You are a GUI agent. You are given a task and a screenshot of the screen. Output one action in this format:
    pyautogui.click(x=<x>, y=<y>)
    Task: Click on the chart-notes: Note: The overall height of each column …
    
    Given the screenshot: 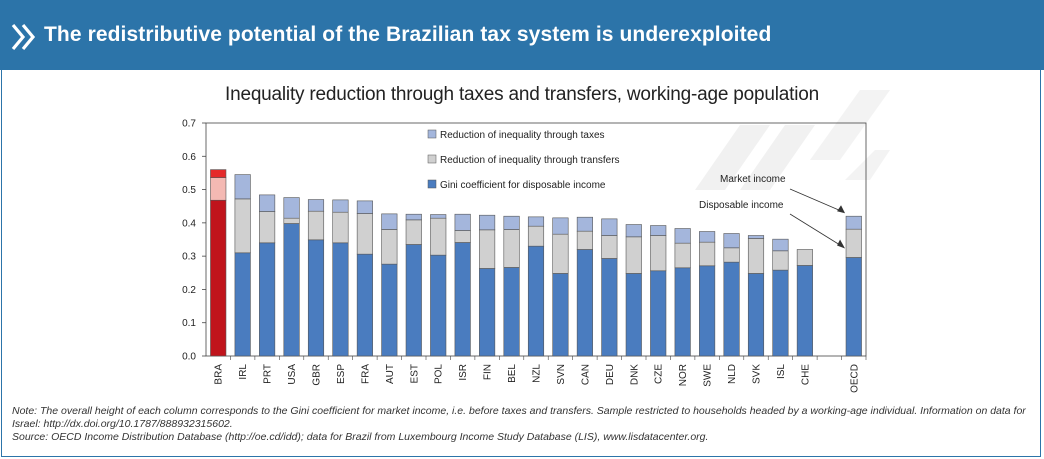 What is the action you would take?
    pyautogui.click(x=522, y=424)
    